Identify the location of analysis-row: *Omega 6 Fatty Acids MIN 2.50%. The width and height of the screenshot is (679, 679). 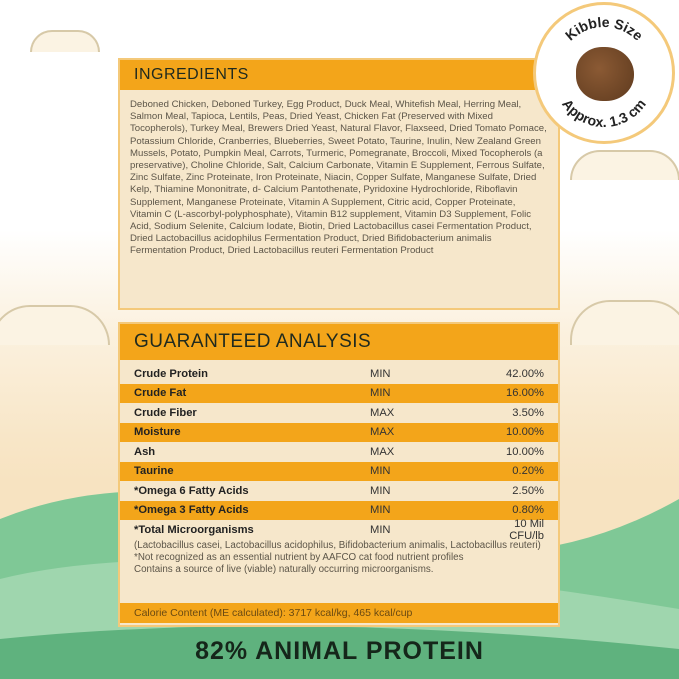
(339, 491).